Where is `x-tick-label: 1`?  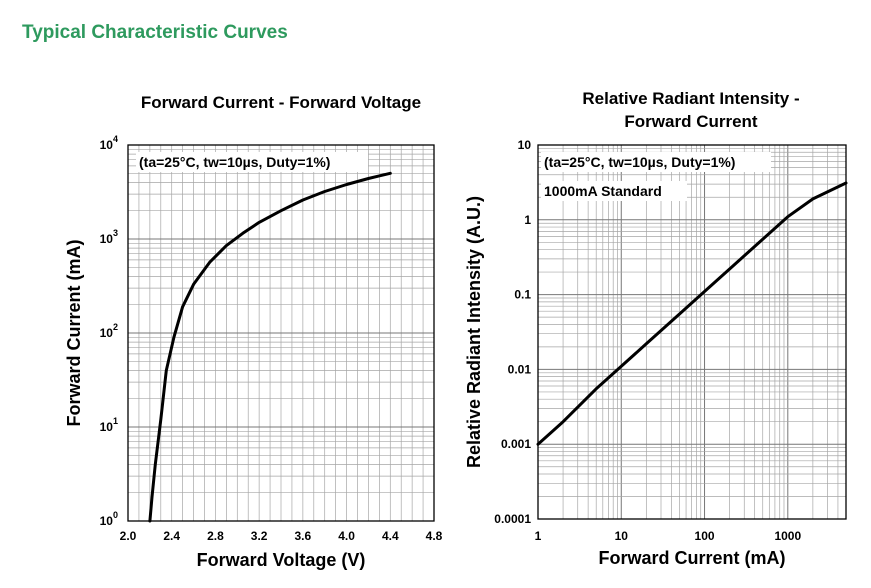 x-tick-label: 1 is located at coordinates (538, 536).